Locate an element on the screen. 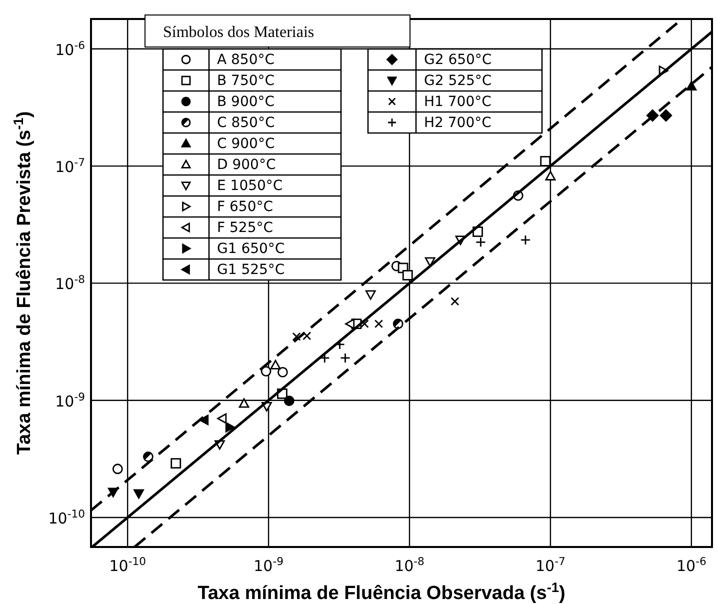 Image resolution: width=718 pixels, height=604 pixels. legend-label: E 1050°C is located at coordinates (250, 186).